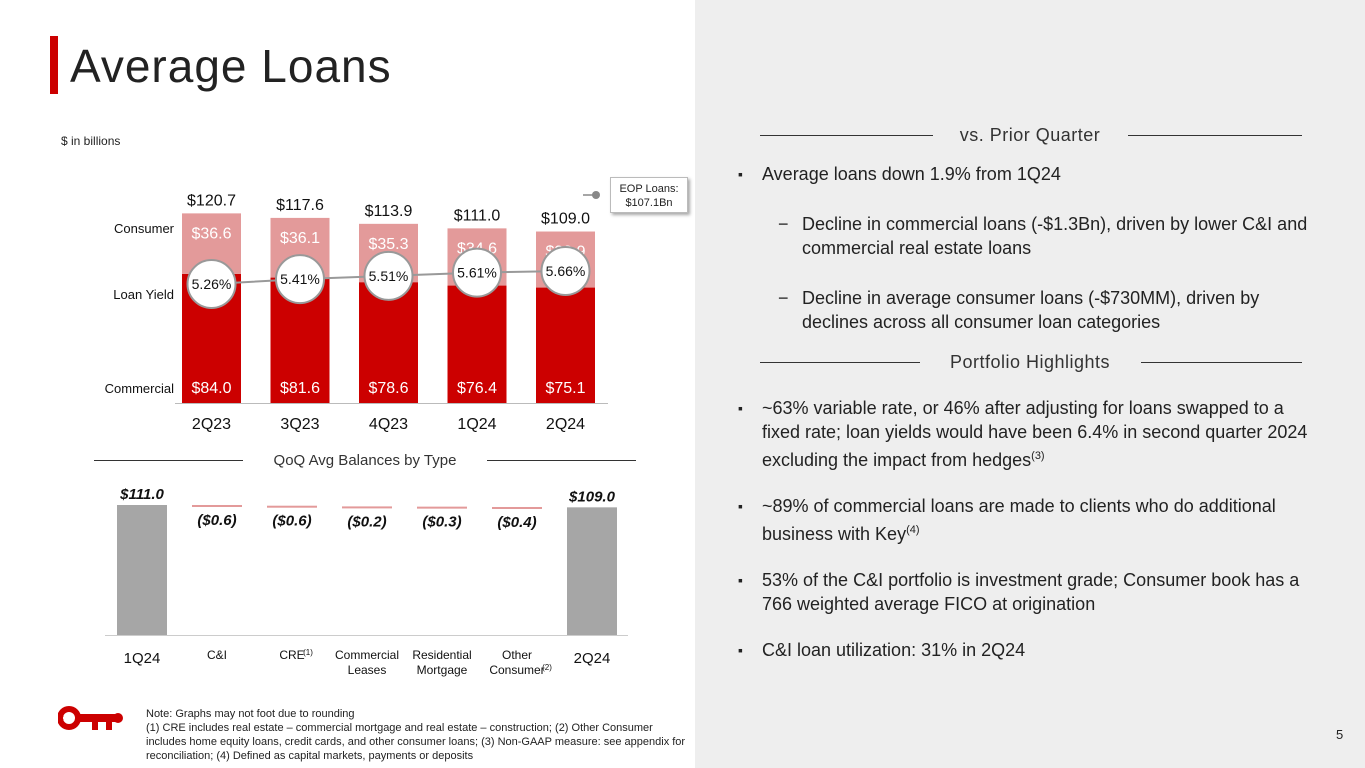  I want to click on data-label-commercial: $84.0, so click(211, 388).